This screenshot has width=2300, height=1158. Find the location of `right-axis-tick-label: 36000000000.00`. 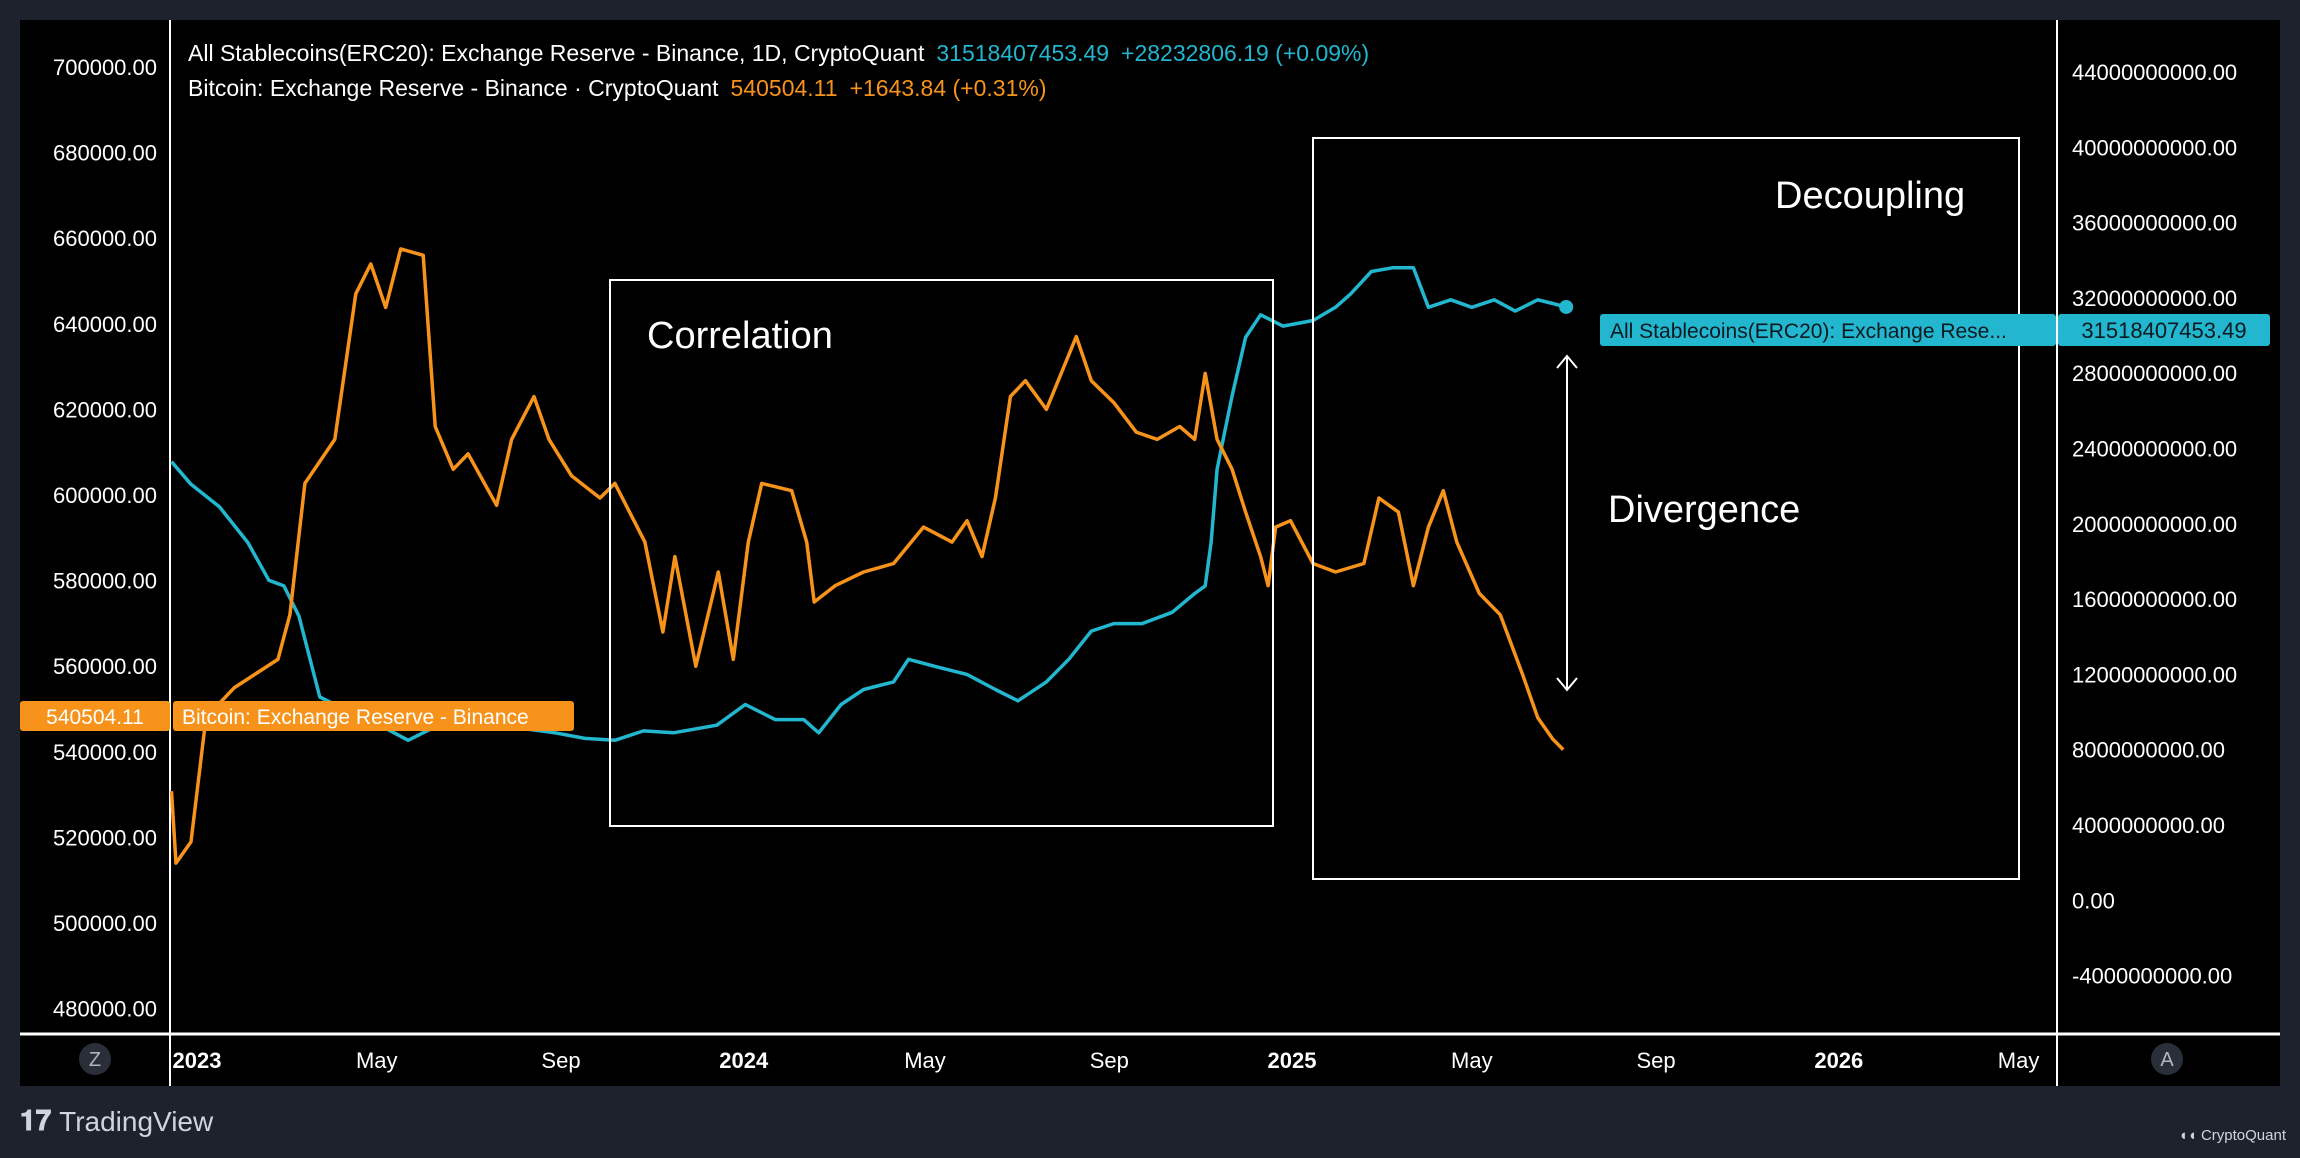

right-axis-tick-label: 36000000000.00 is located at coordinates (2154, 223).